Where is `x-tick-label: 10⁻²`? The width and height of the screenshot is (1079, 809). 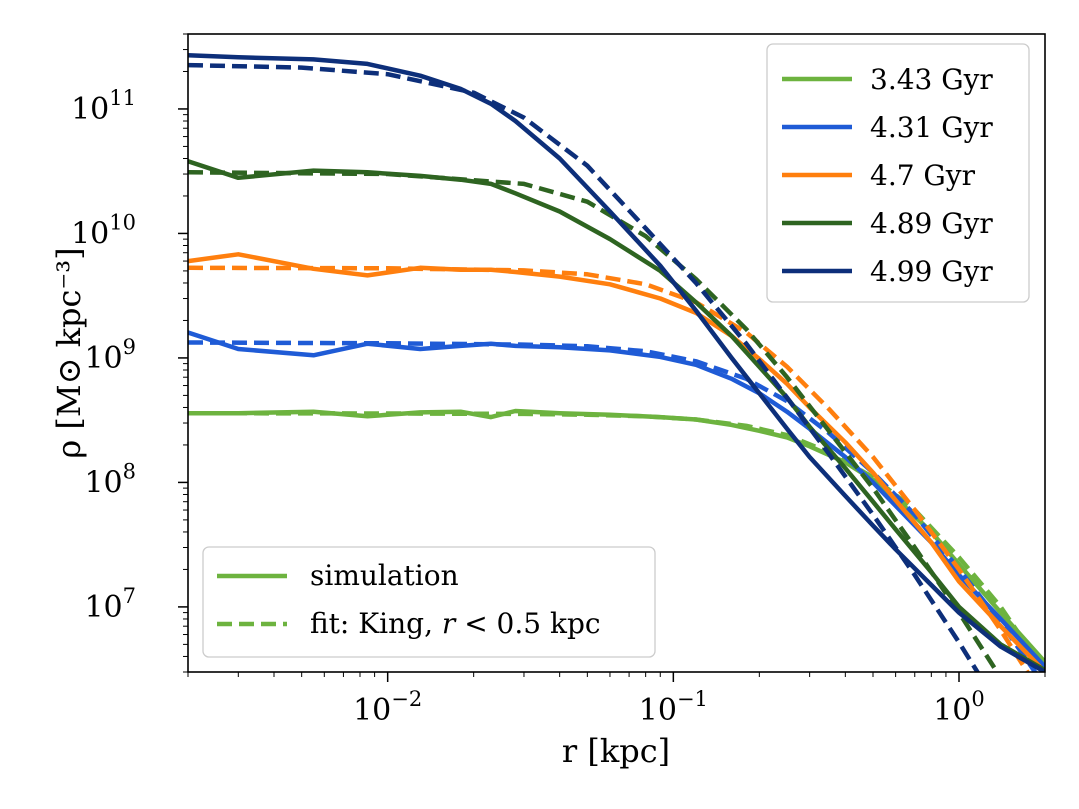
x-tick-label: 10⁻² is located at coordinates (387, 707).